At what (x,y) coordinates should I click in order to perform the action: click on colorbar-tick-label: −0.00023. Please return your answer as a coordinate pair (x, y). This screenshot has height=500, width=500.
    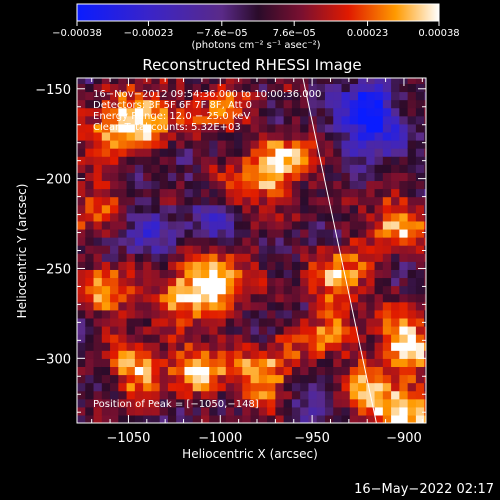
    Looking at the image, I should click on (149, 33).